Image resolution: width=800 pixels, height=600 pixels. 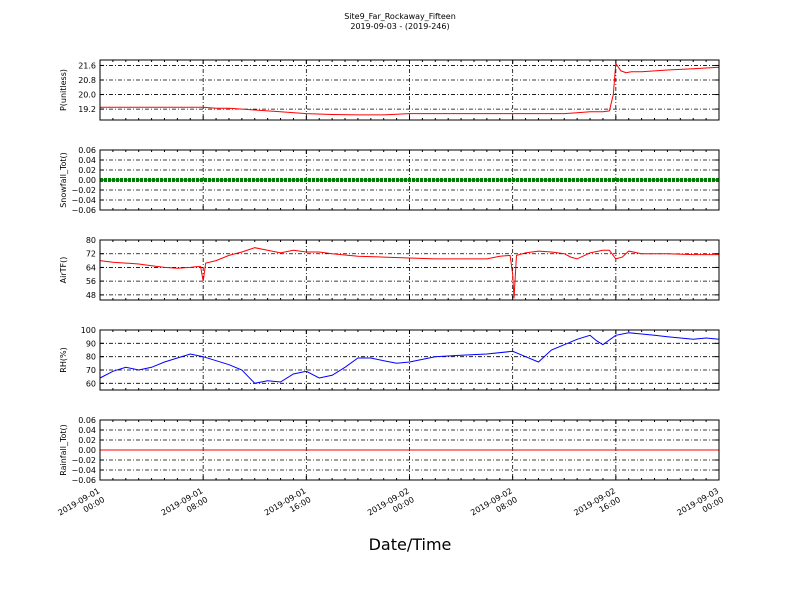 I want to click on y-axis-label: Snowfall_Tot(), so click(x=63, y=180).